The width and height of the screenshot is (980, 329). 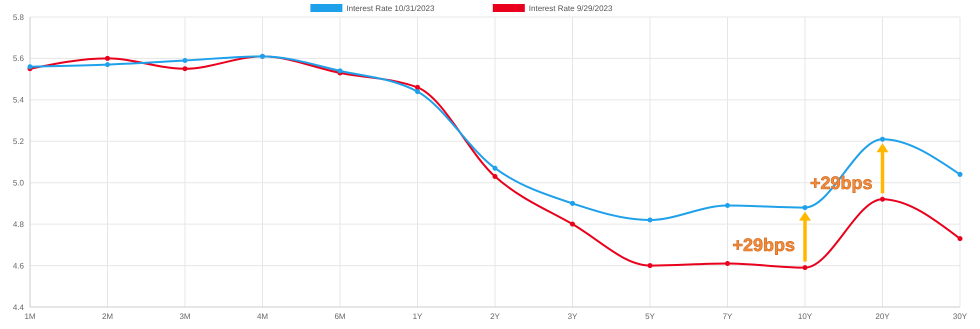 What do you see at coordinates (763, 245) in the screenshot?
I see `annotation: +29bps` at bounding box center [763, 245].